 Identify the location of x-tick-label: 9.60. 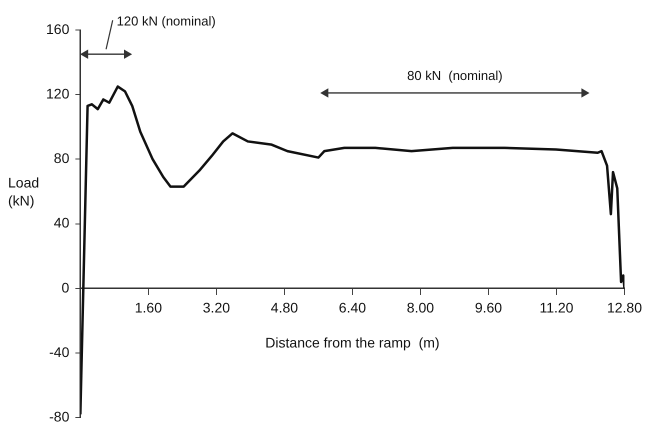
(488, 308).